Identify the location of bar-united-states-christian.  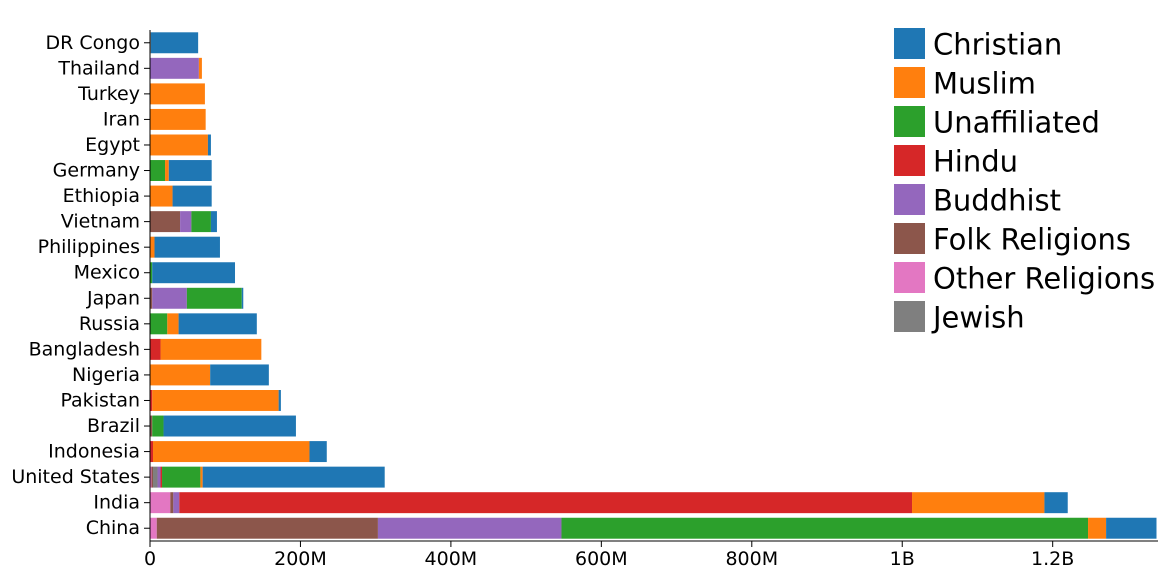
(293, 477).